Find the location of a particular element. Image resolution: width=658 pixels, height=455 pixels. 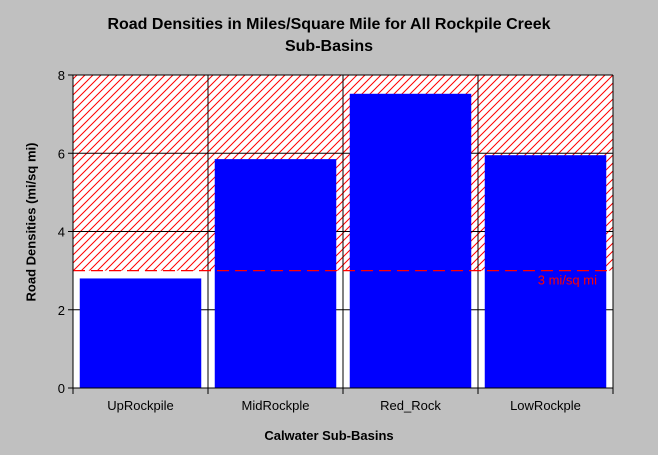

x-axis-label: Calwater Sub-Basins is located at coordinates (329, 435).